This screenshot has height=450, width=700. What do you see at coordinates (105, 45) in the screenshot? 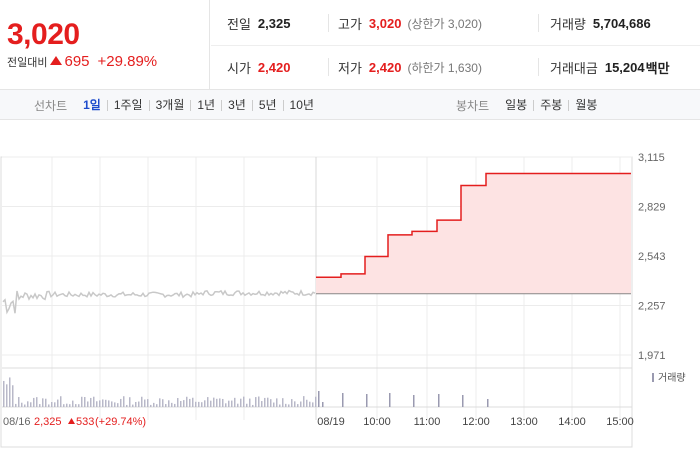
I see `current-price-box: 3,020 전일대비 695 +29.89%` at bounding box center [105, 45].